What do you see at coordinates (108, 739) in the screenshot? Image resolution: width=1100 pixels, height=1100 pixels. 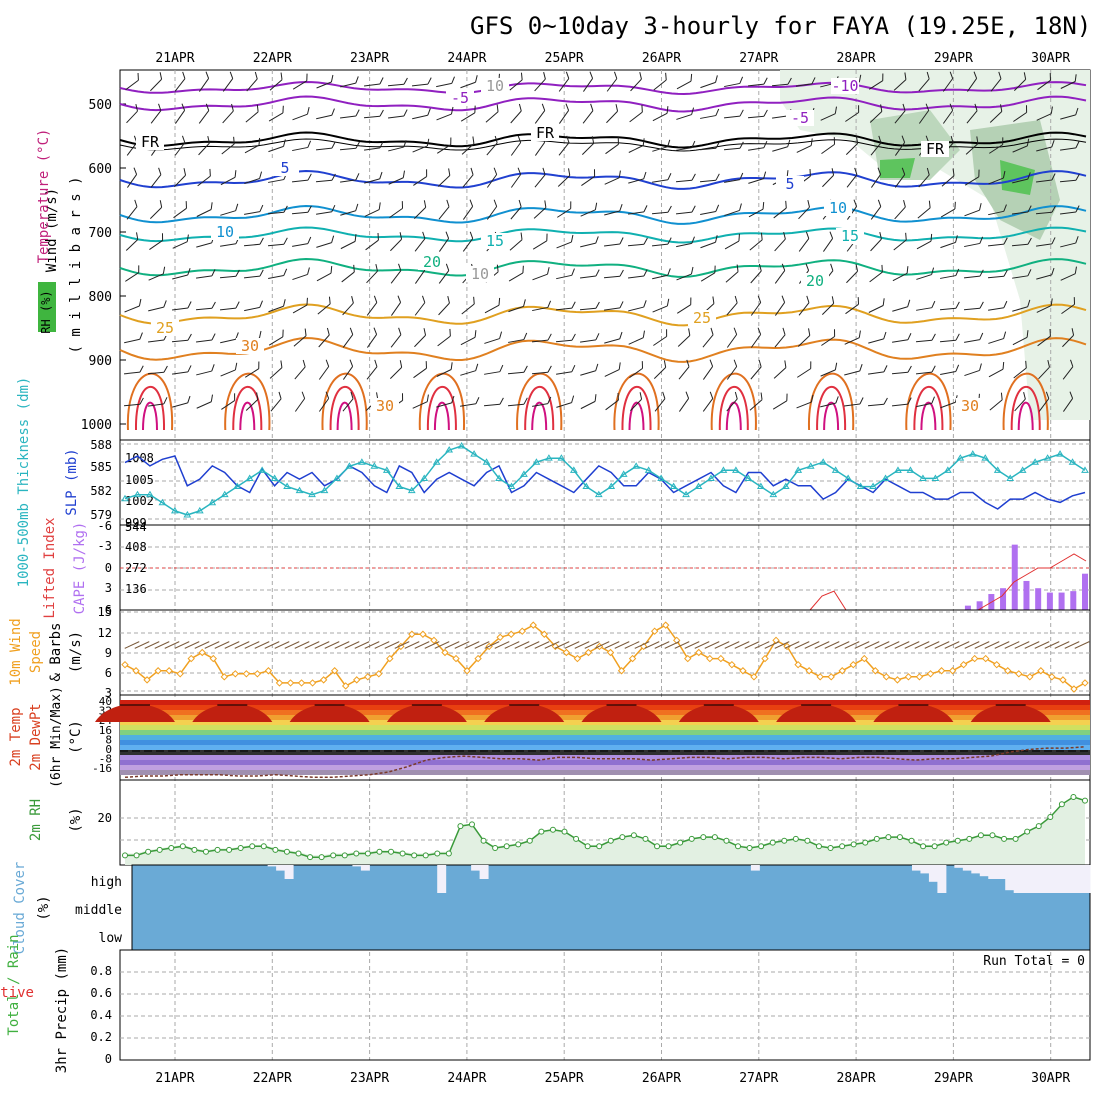 I see `temp-tick: 8` at bounding box center [108, 739].